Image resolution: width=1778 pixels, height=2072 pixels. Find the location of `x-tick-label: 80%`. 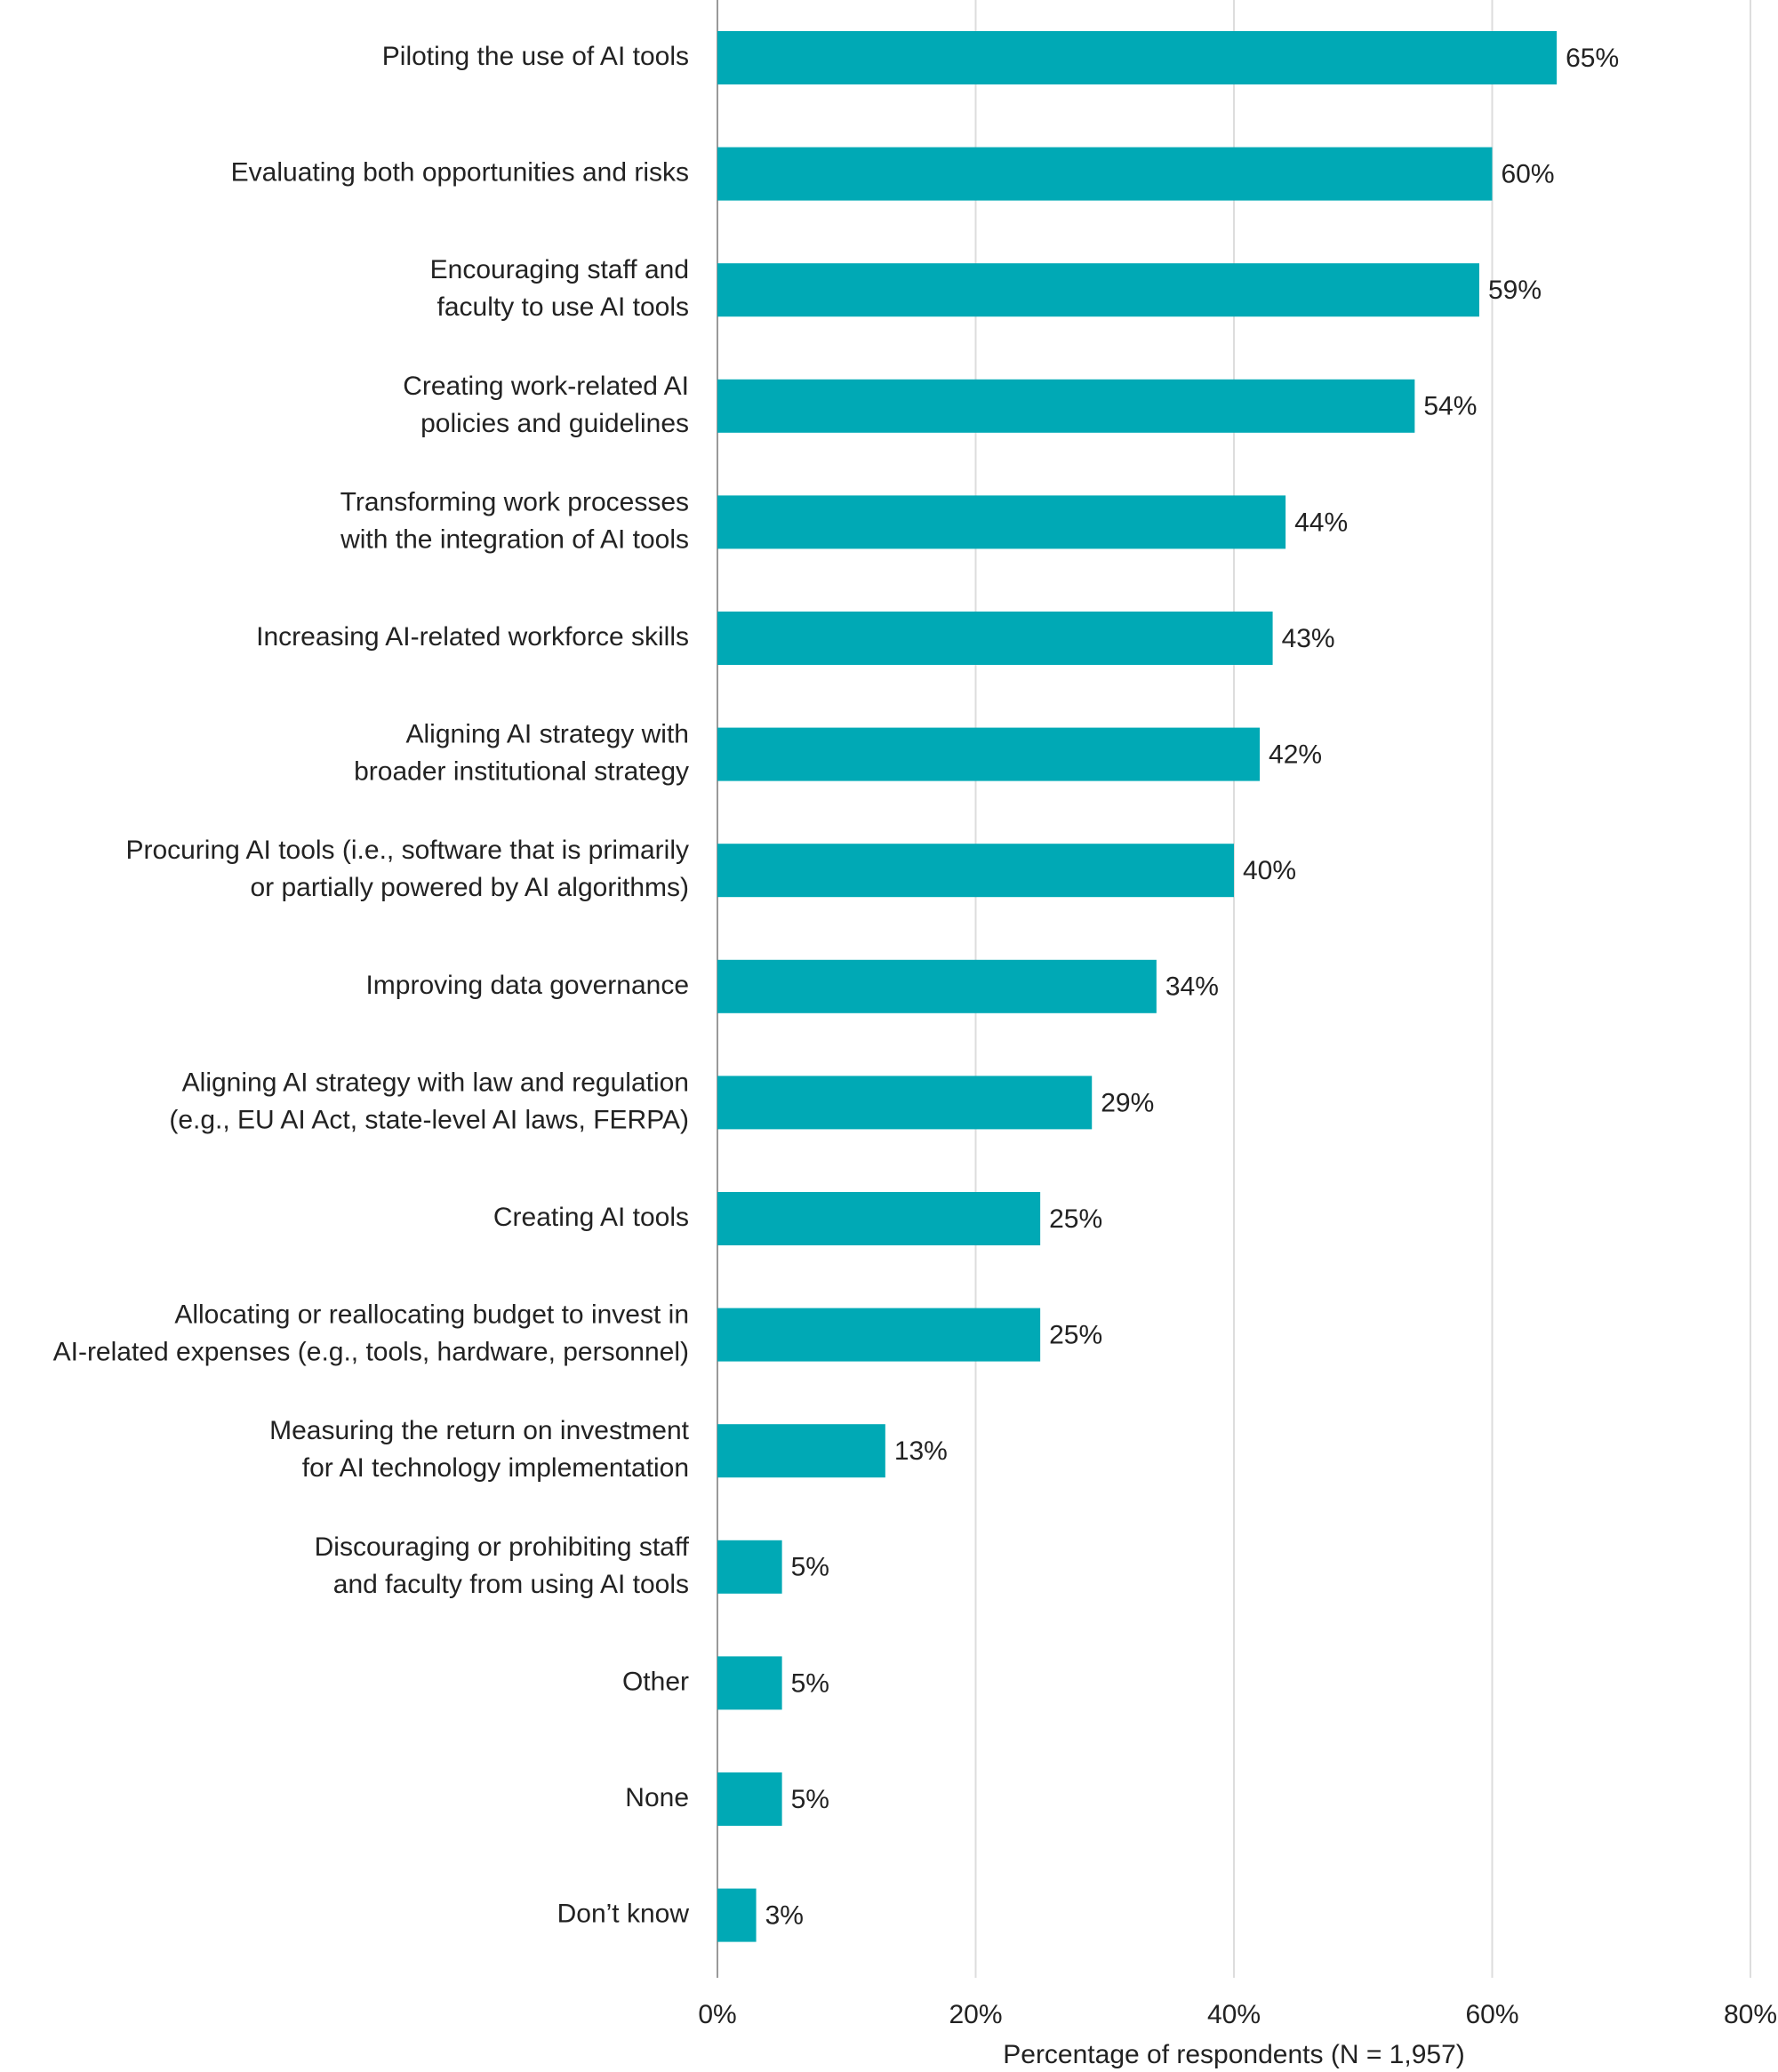

x-tick-label: 80% is located at coordinates (1750, 2014).